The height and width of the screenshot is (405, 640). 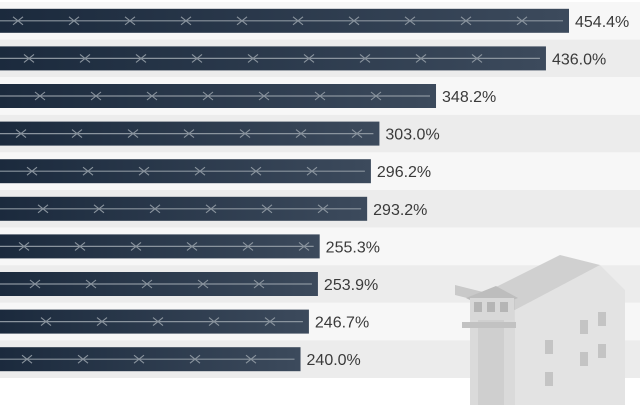 I want to click on bar-value-label: 240.0%, so click(x=334, y=360).